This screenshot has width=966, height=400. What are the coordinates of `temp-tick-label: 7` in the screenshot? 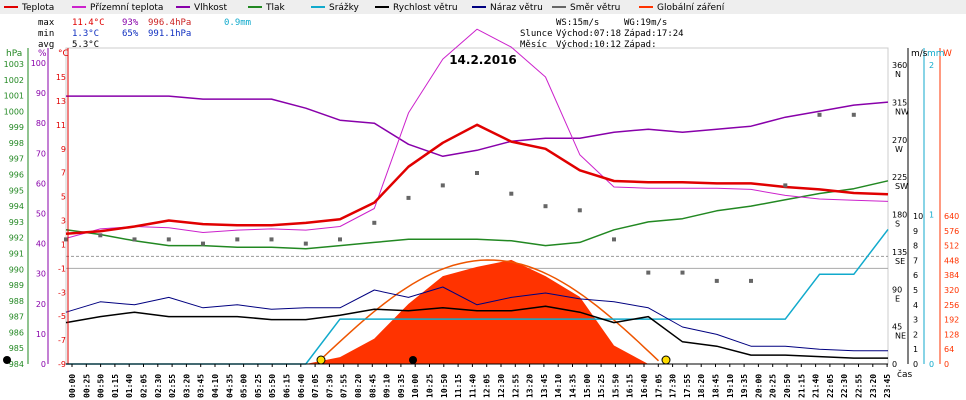 It's located at (63, 173).